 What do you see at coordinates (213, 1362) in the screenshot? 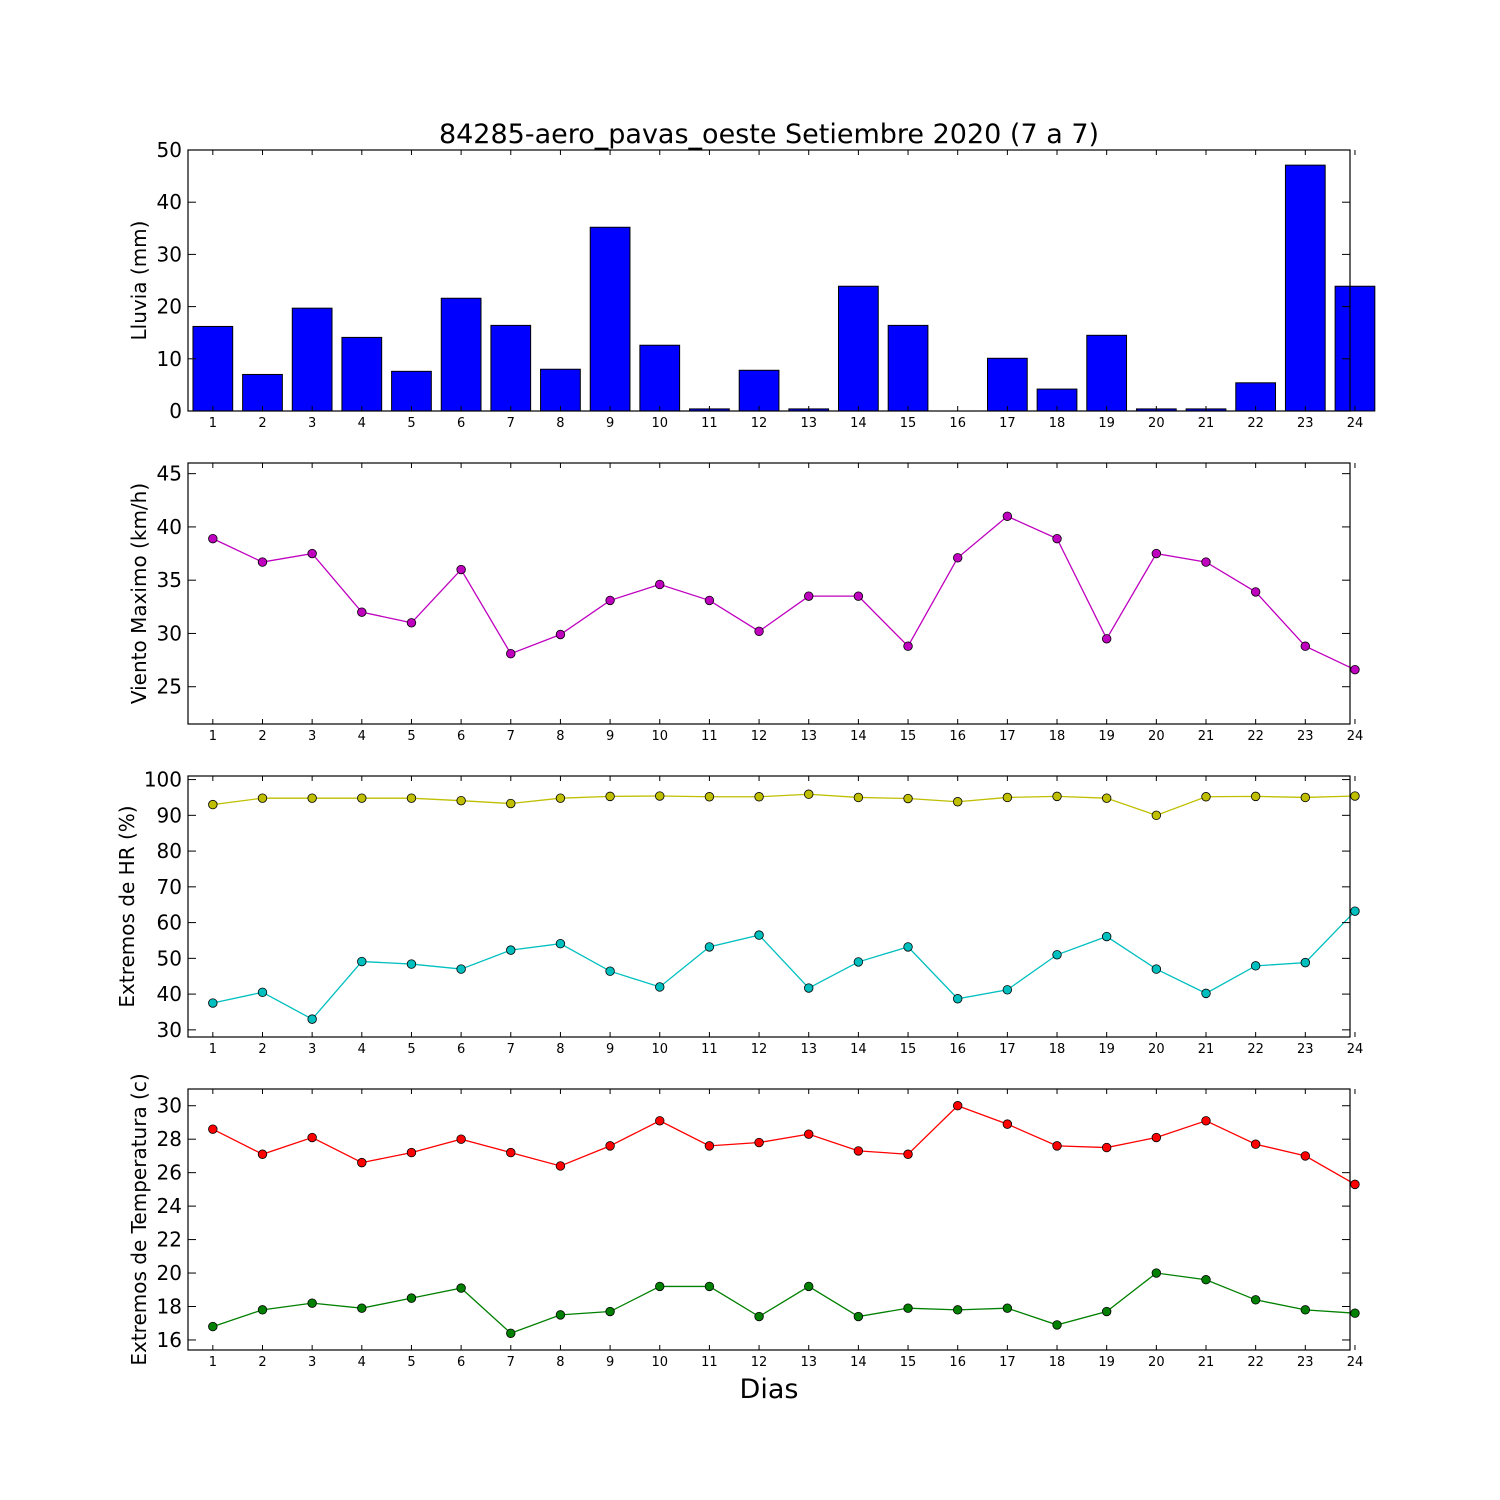
I see `x-tick-label-1: 1` at bounding box center [213, 1362].